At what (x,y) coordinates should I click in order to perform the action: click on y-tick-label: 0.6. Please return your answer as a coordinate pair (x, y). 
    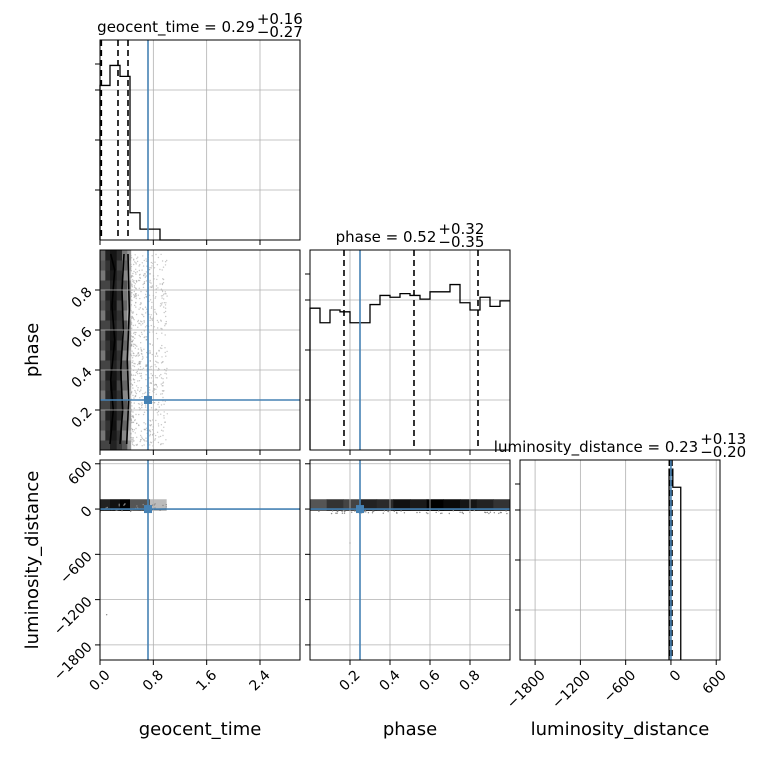
    Looking at the image, I should click on (82, 337).